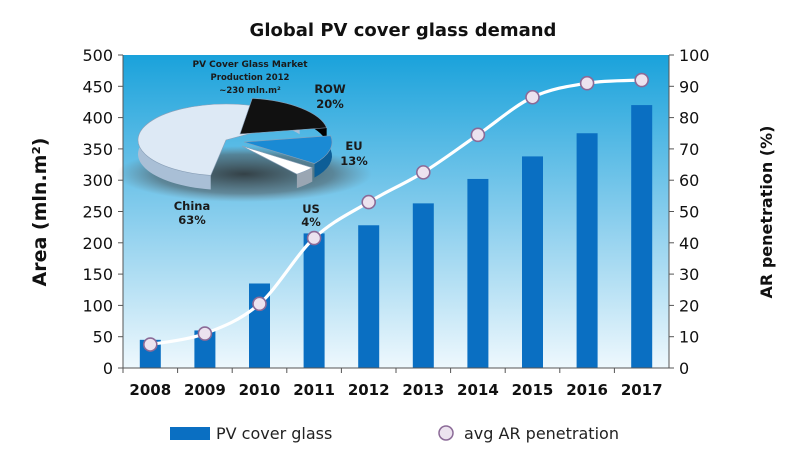 Image resolution: width=807 pixels, height=459 pixels. Describe the element at coordinates (403, 30) in the screenshot. I see `chart-title: Global PV cover glass demand` at that location.